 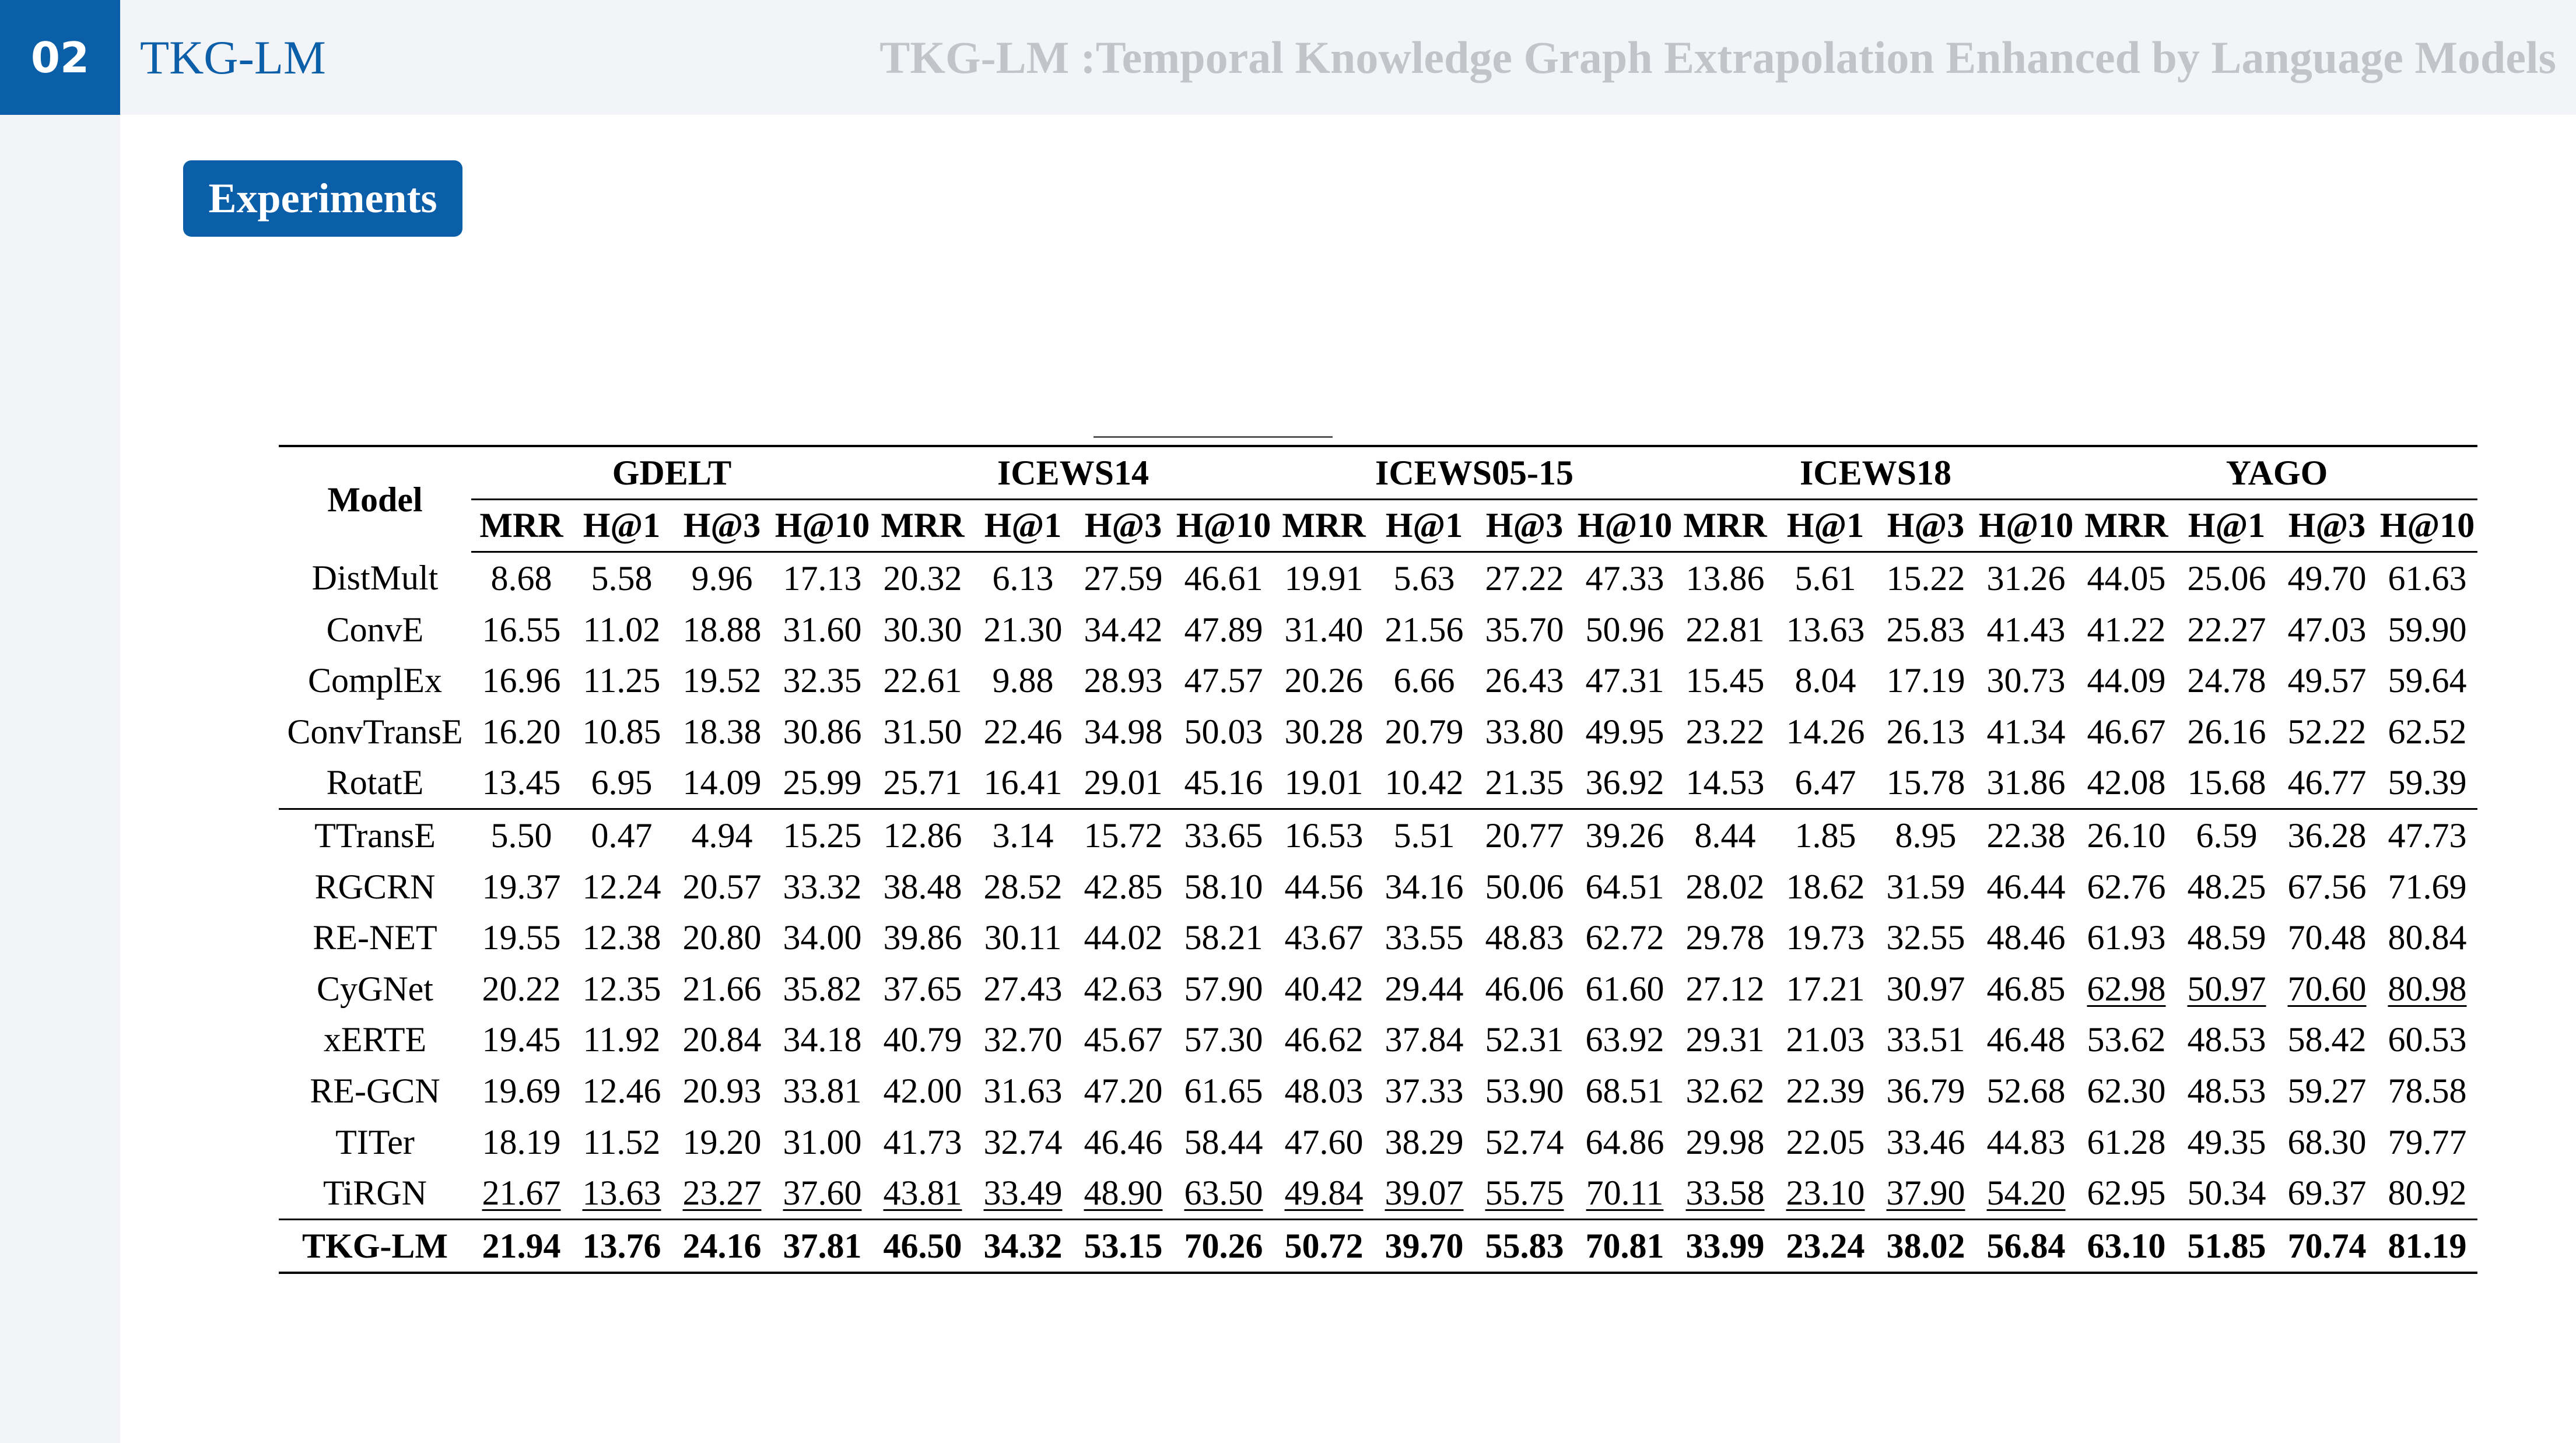 What do you see at coordinates (2327, 1193) in the screenshot?
I see `table-cell: 69.37` at bounding box center [2327, 1193].